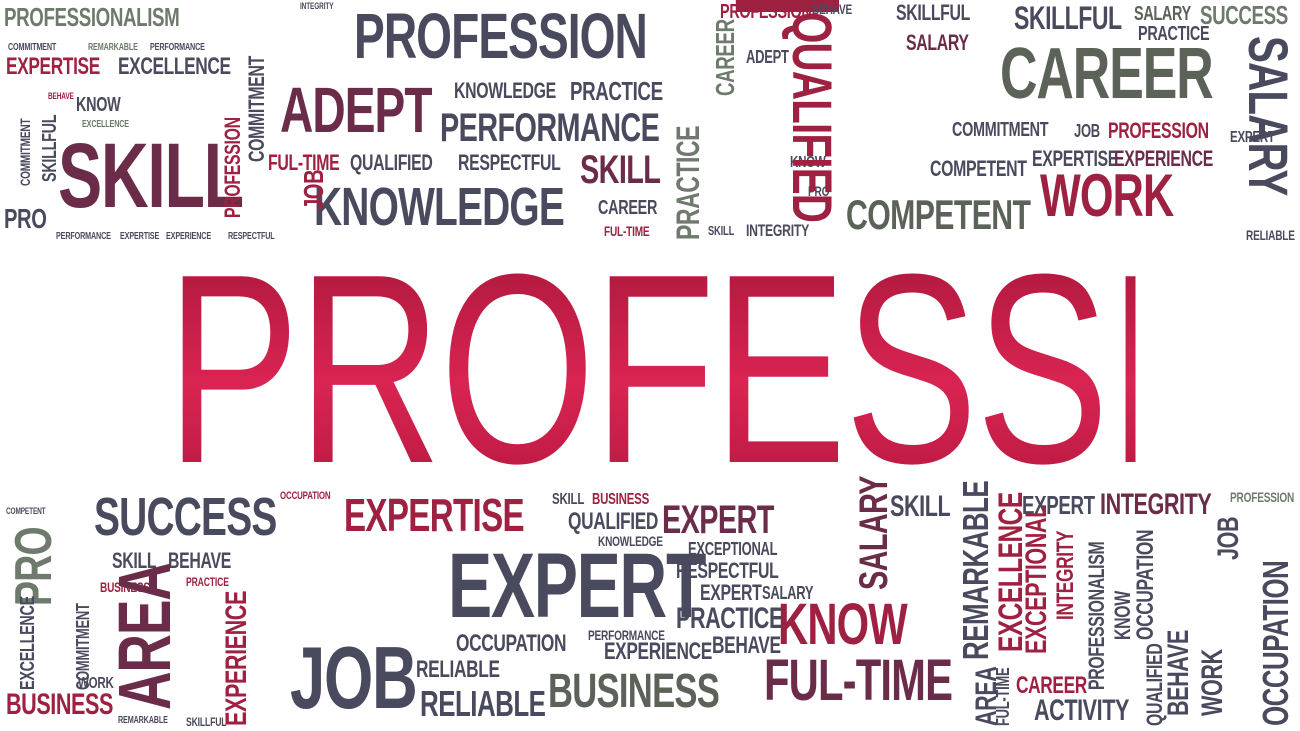 This screenshot has height=731, width=1300. Describe the element at coordinates (1107, 195) in the screenshot. I see `cloud-word: WORK` at that location.